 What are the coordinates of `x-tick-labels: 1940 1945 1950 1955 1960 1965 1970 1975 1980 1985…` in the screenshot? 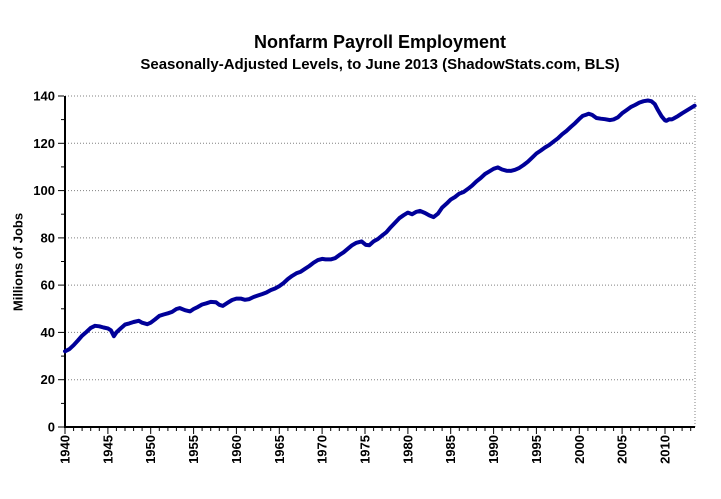 It's located at (365, 449).